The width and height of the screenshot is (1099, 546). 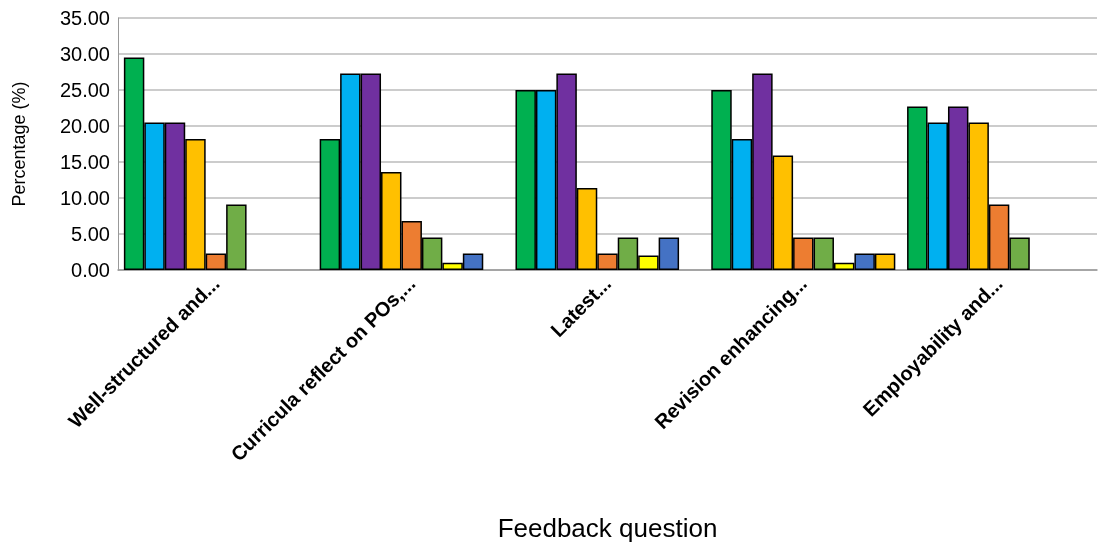 What do you see at coordinates (19, 144) in the screenshot?
I see `y-axis-title: Percentage (%)` at bounding box center [19, 144].